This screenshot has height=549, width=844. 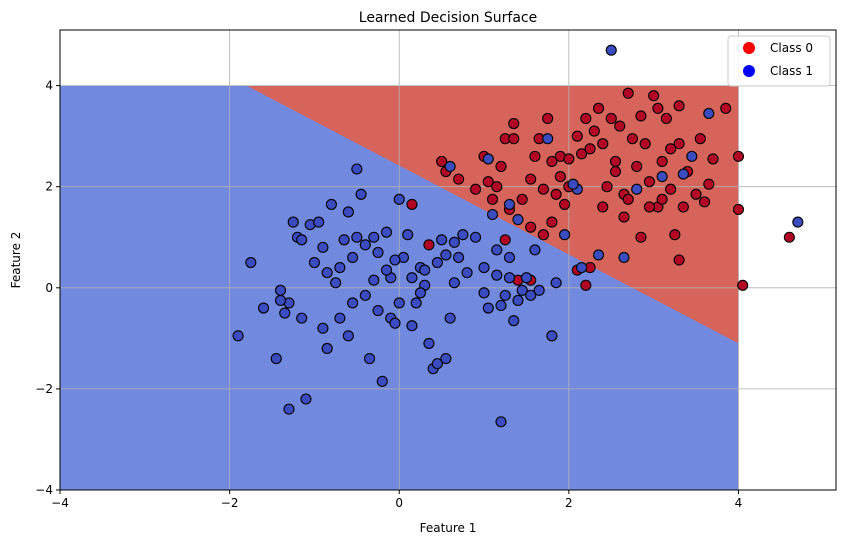 I want to click on x-tick-label: 4, so click(x=739, y=503).